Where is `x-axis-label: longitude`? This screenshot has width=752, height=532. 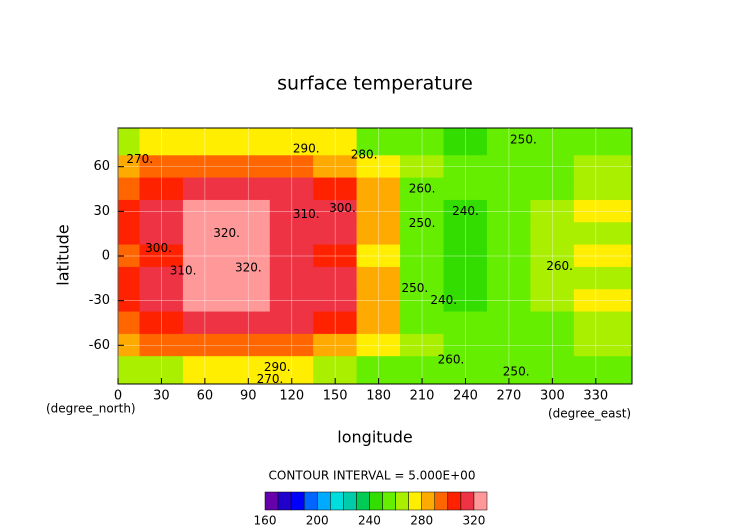
x-axis-label: longitude is located at coordinates (374, 437).